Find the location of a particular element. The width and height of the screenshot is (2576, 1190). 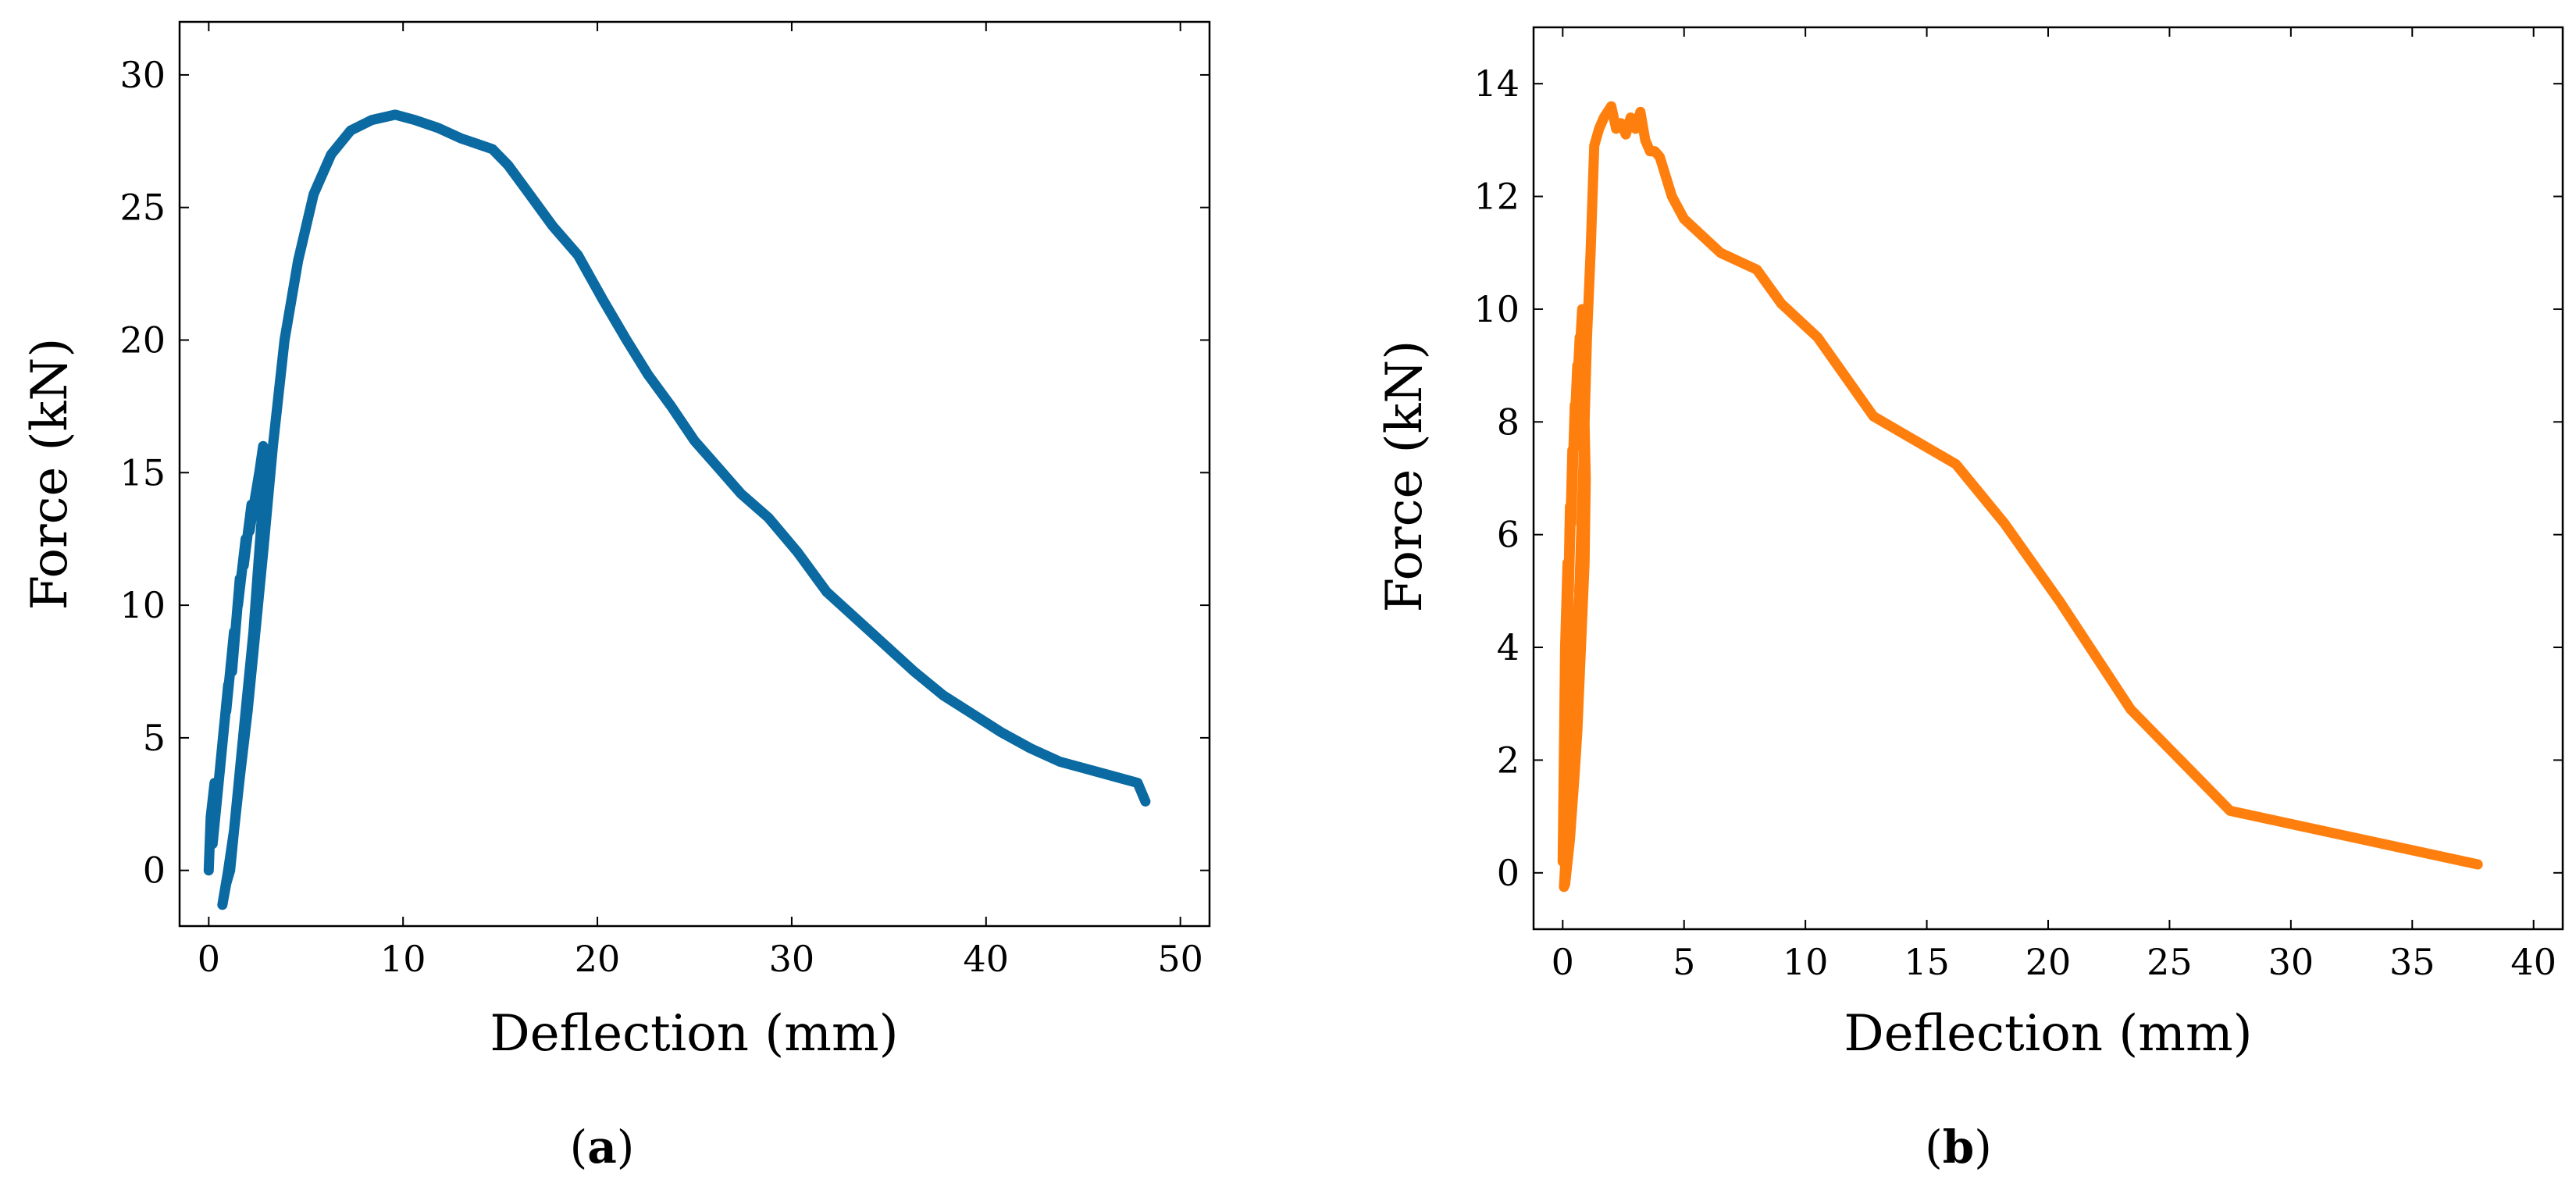

panel-caption-a: (a) is located at coordinates (602, 1147).